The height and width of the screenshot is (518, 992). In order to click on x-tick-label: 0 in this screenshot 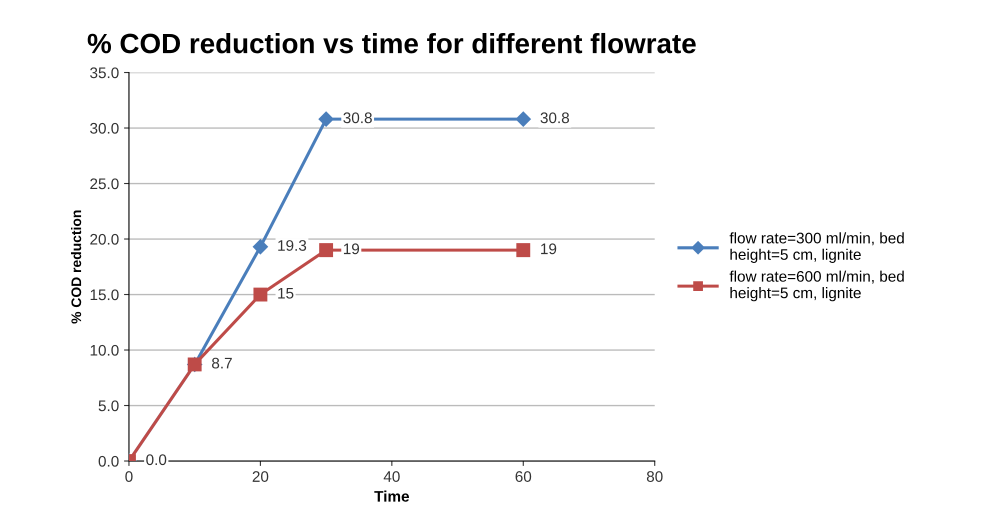, I will do `click(129, 476)`.